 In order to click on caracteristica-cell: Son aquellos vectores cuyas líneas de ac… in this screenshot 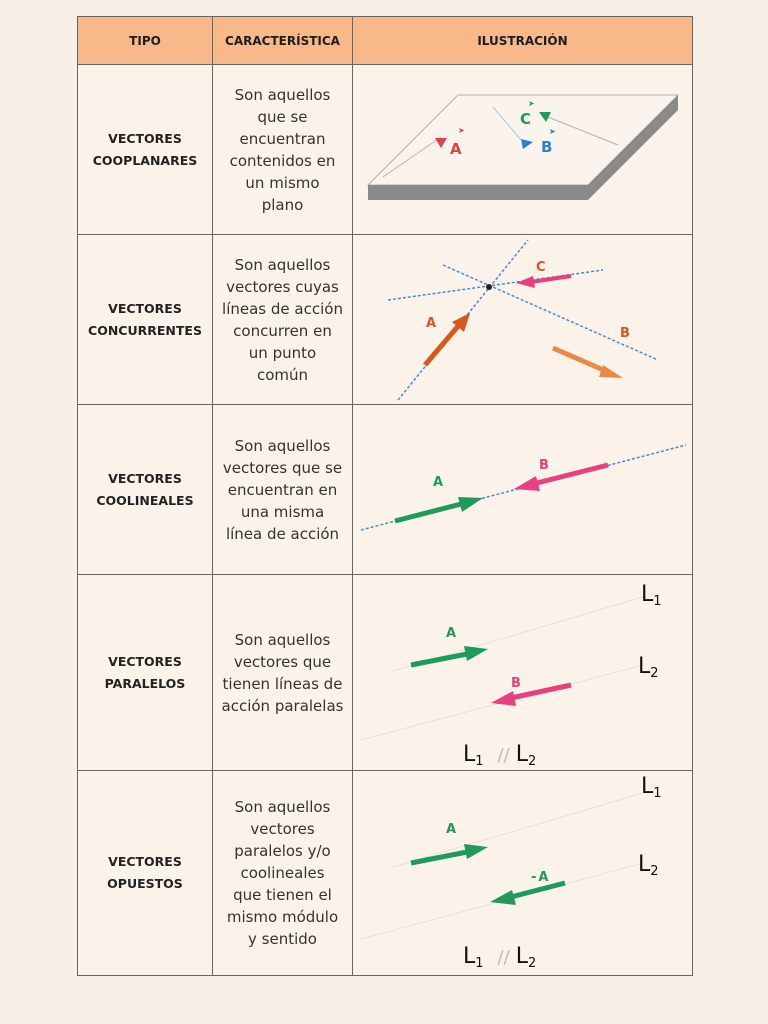, I will do `click(282, 319)`.